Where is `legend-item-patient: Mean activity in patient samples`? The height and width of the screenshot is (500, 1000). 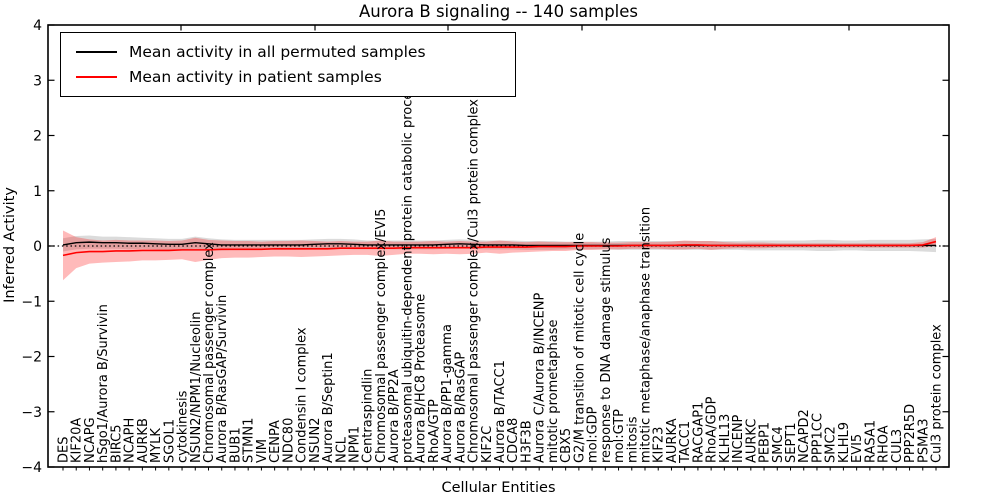 legend-item-patient: Mean activity in patient samples is located at coordinates (295, 77).